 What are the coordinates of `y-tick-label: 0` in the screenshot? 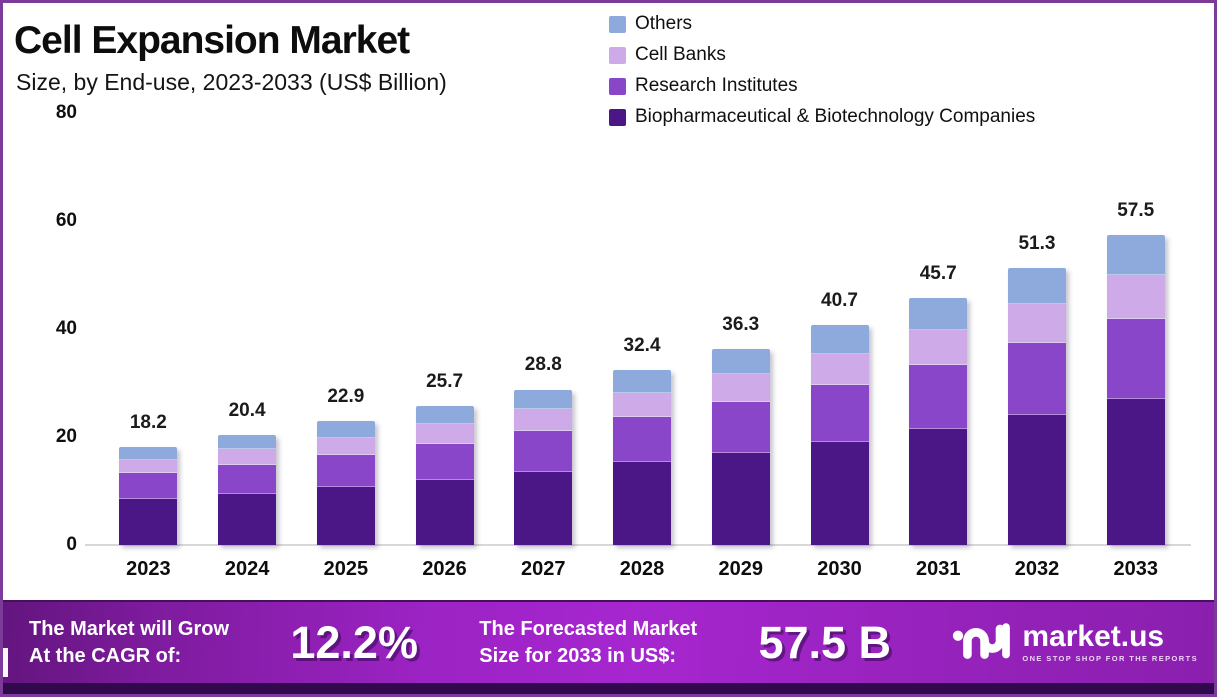 It's located at (71, 544).